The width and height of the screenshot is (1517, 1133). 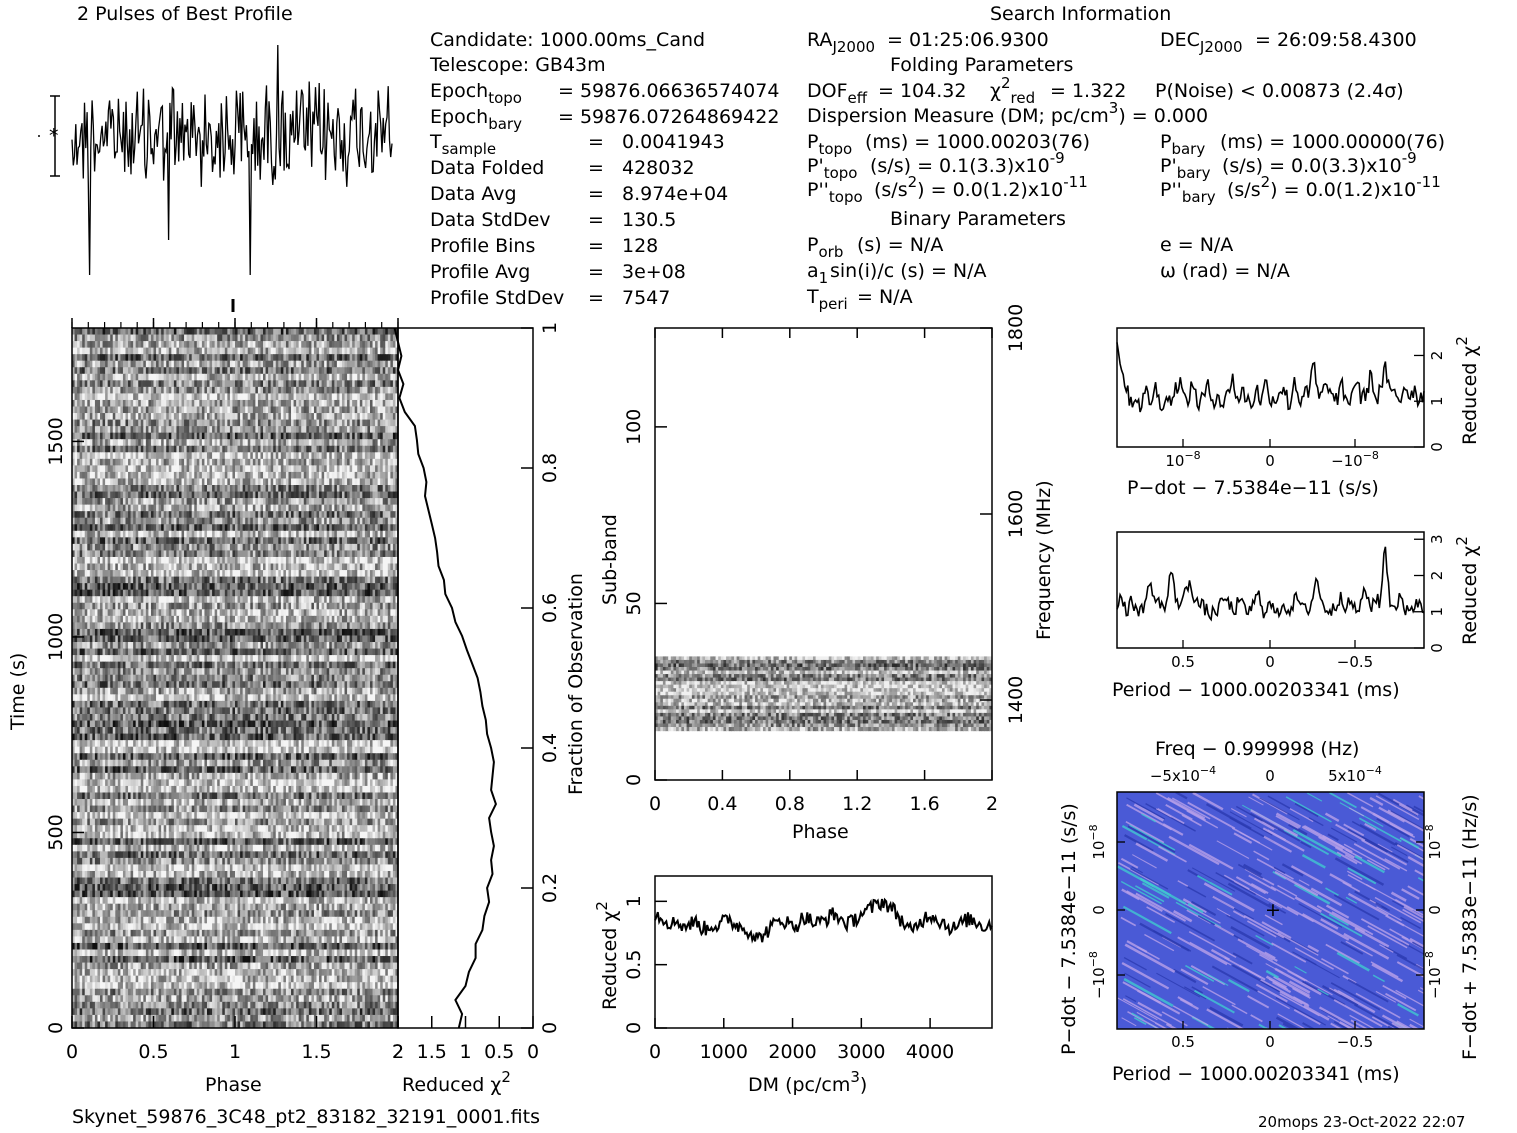 What do you see at coordinates (817, 273) in the screenshot?
I see `a1-label: a1` at bounding box center [817, 273].